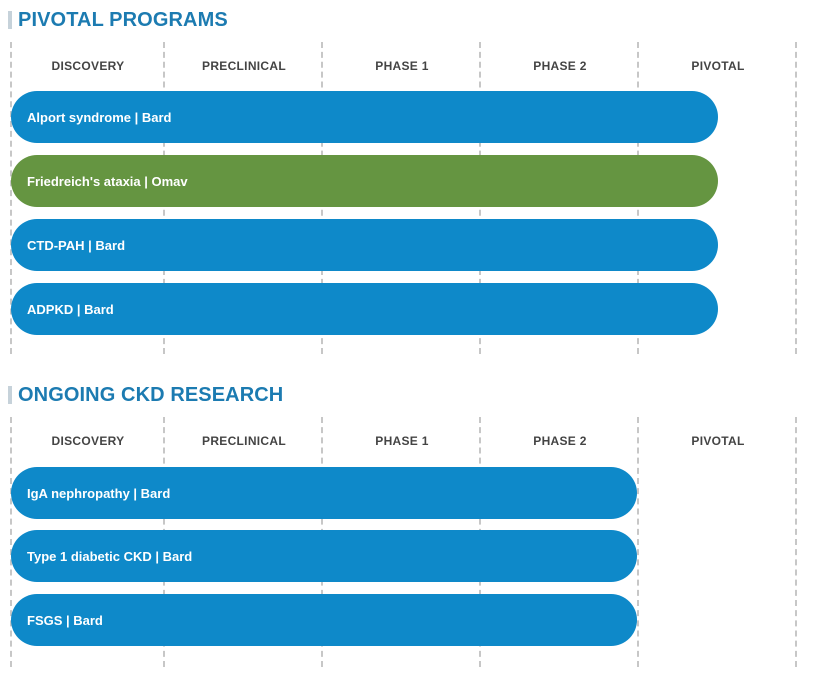  I want to click on ongoing-ckd-research-title: ONGOING CKD RESEARCH, so click(151, 394).